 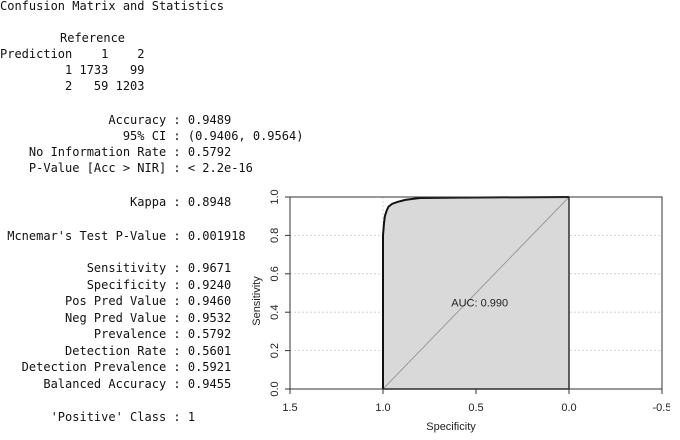 What do you see at coordinates (451, 427) in the screenshot?
I see `x-axis-label: Specificity` at bounding box center [451, 427].